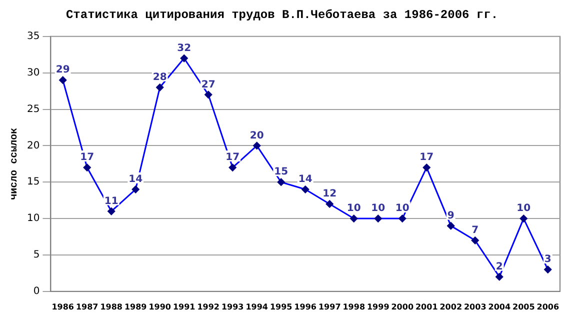 This screenshot has height=315, width=570. I want to click on x-tick-label: 1997, so click(329, 307).